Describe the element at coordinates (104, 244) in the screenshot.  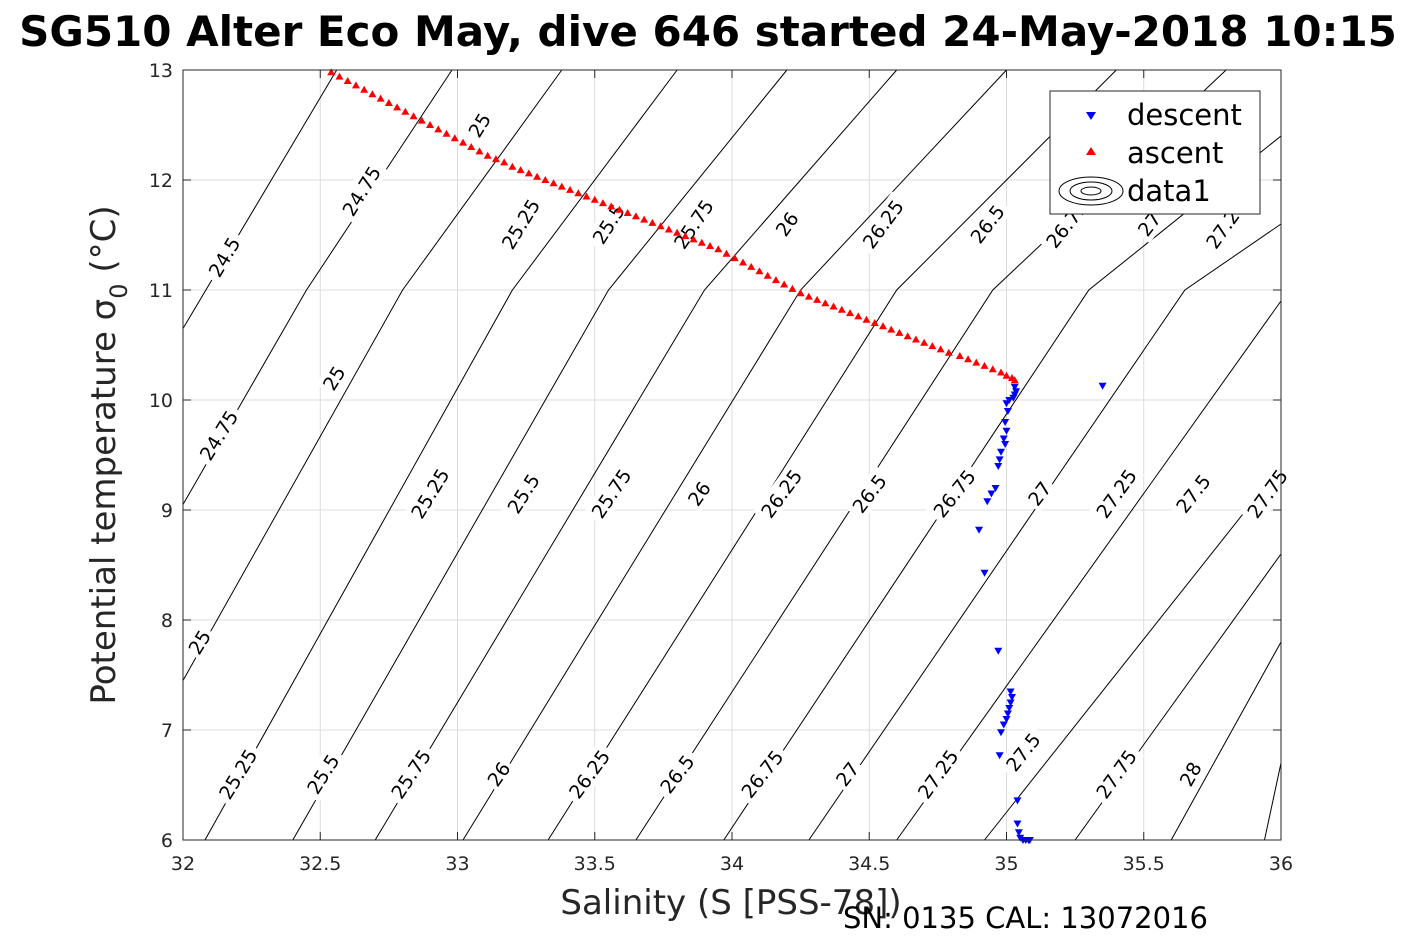
I see `y-axis-label-unit: (°C)` at that location.